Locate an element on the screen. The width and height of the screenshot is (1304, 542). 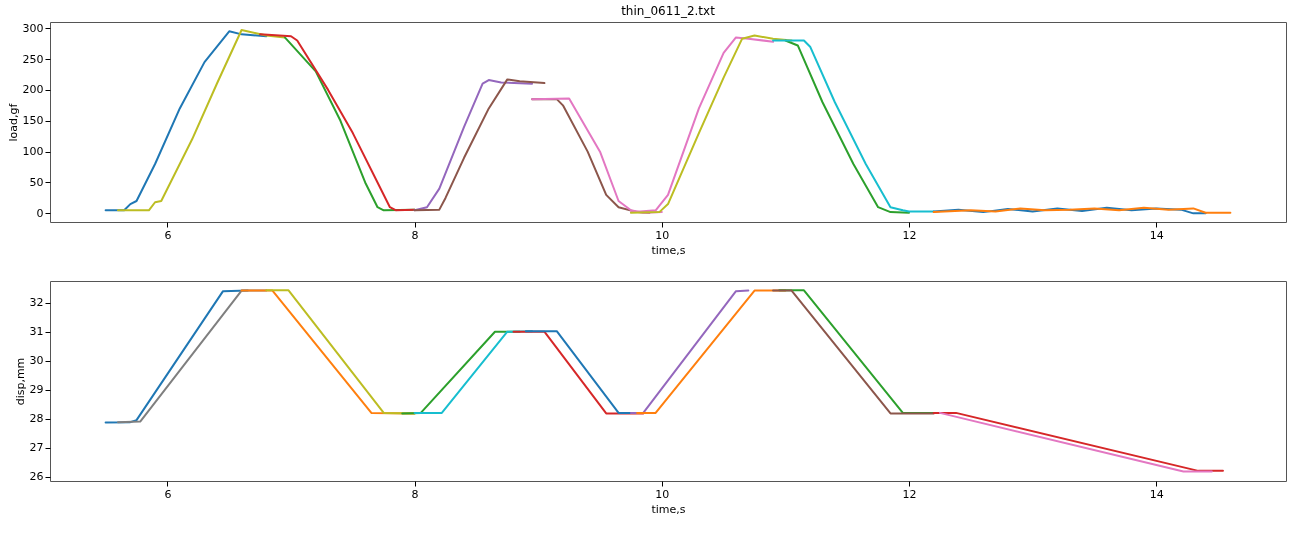
chart-title: thin_0611_2.txt is located at coordinates (668, 11).